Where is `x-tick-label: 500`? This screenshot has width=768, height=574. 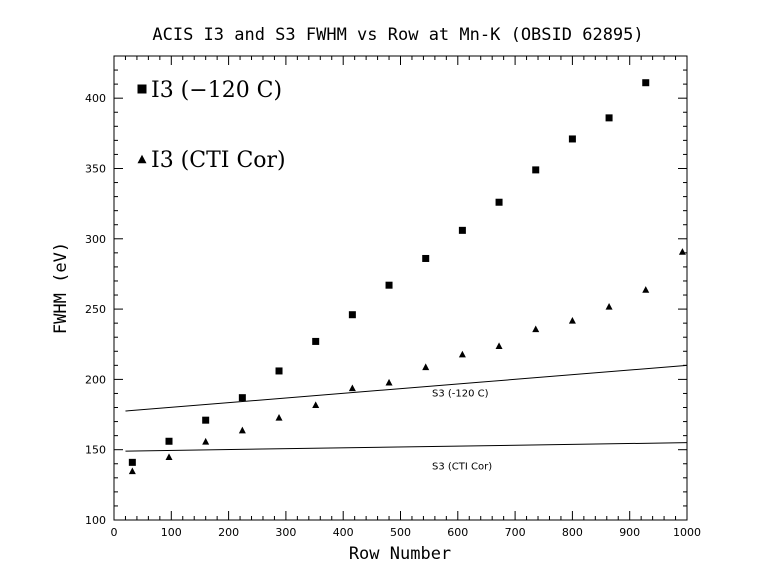
x-tick-label: 500 is located at coordinates (400, 532).